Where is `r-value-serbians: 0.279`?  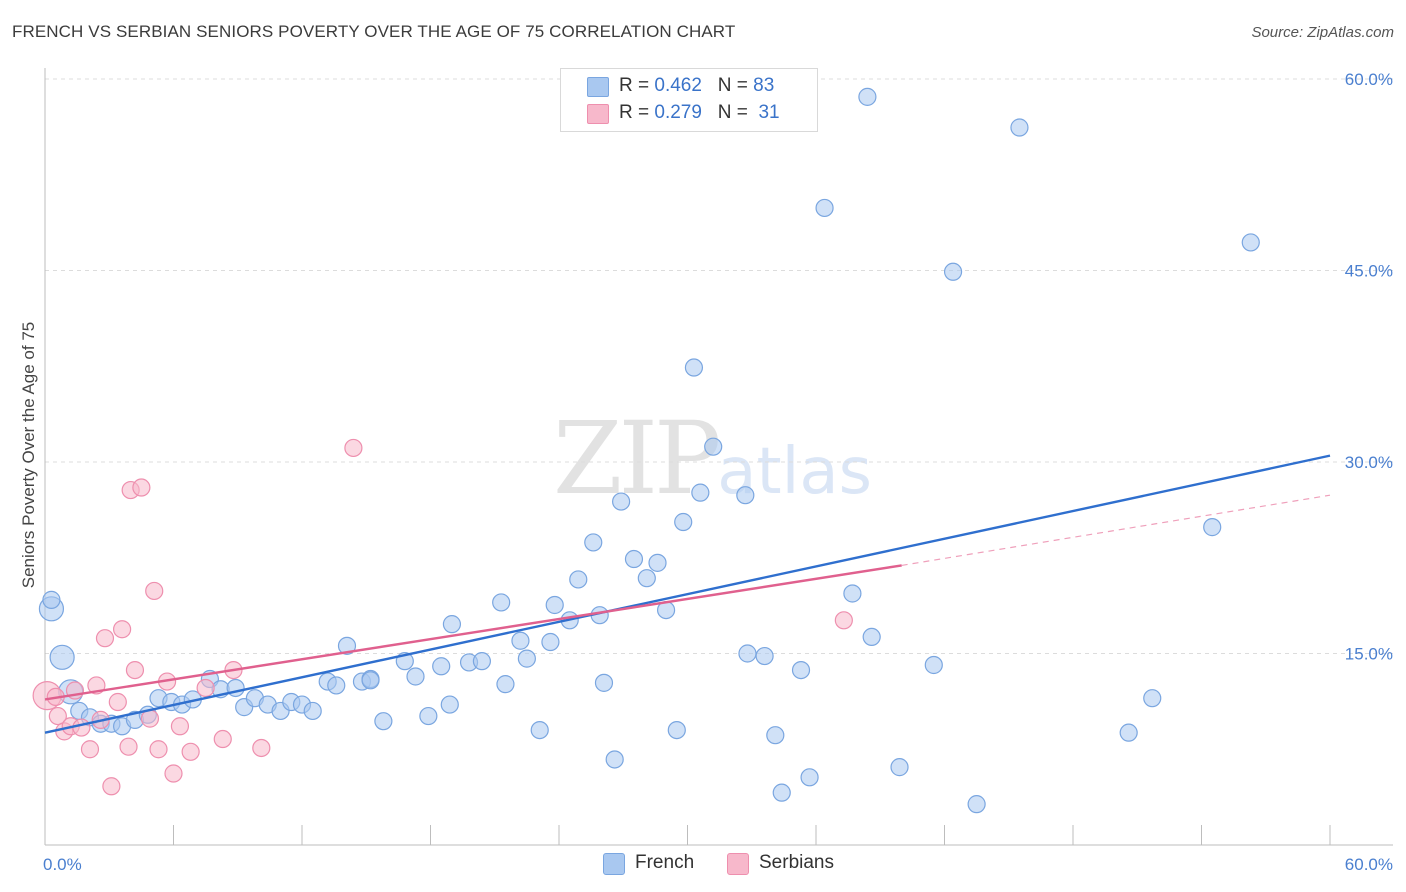
r-value-serbians: 0.279 is located at coordinates (678, 112).